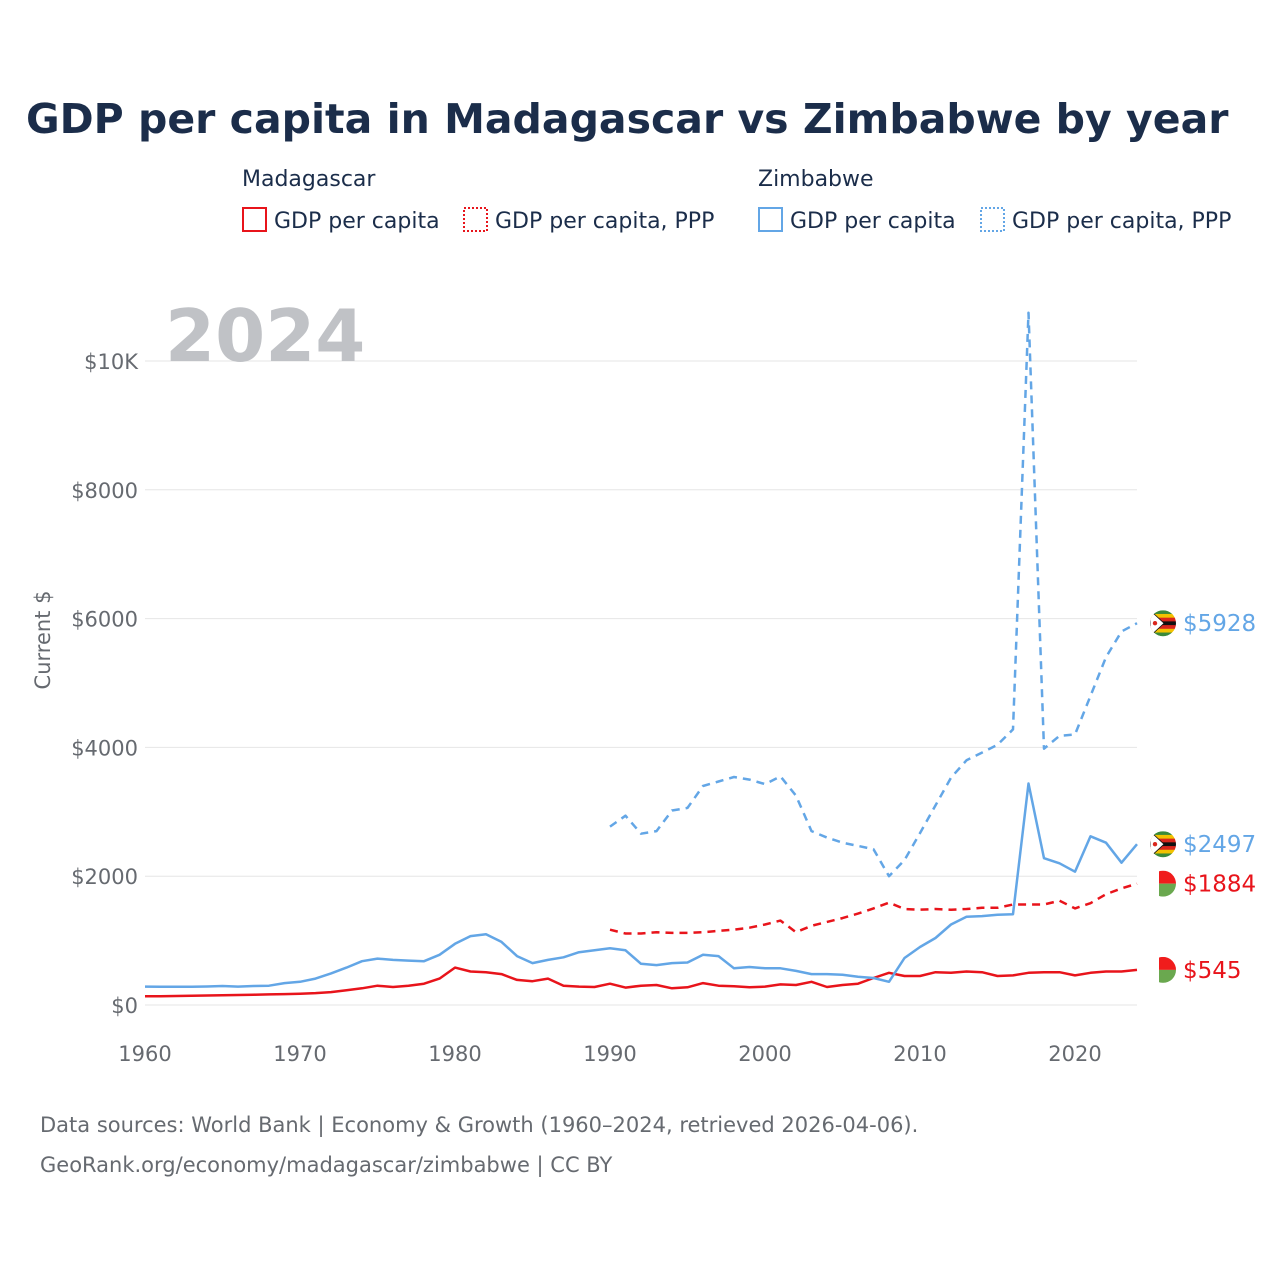 This screenshot has height=1280, width=1280. What do you see at coordinates (265, 336) in the screenshot?
I see `year-label: 2024` at bounding box center [265, 336].